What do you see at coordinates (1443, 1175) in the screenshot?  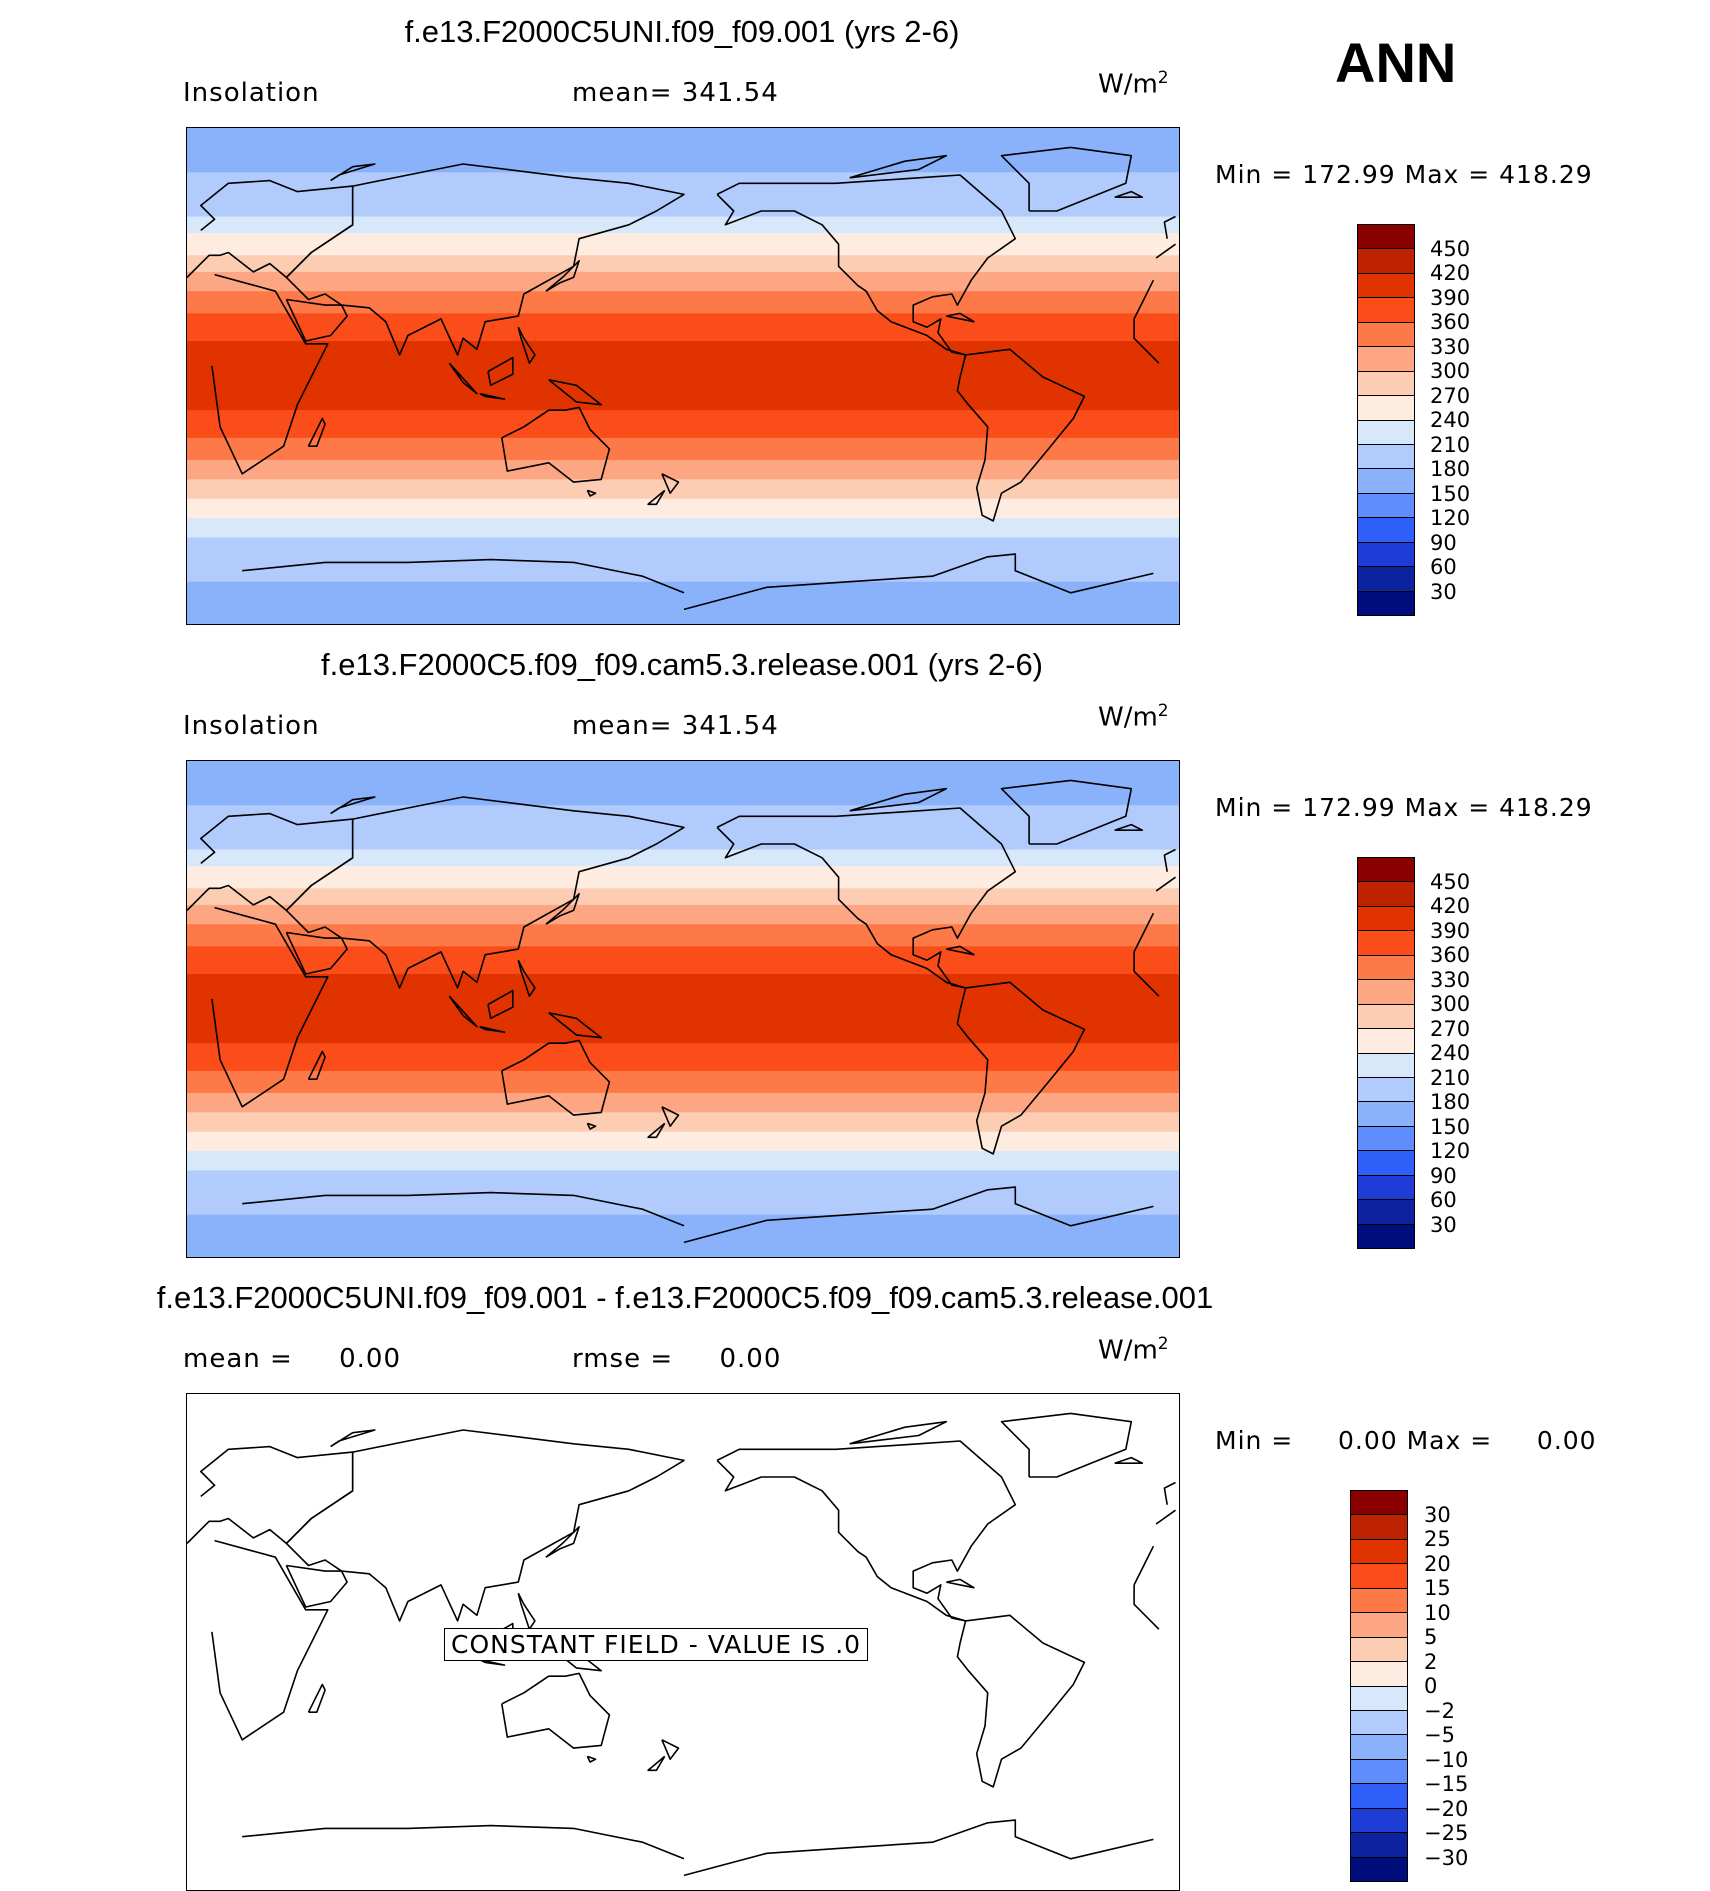 I see `colorbar-tick-label: 90` at bounding box center [1443, 1175].